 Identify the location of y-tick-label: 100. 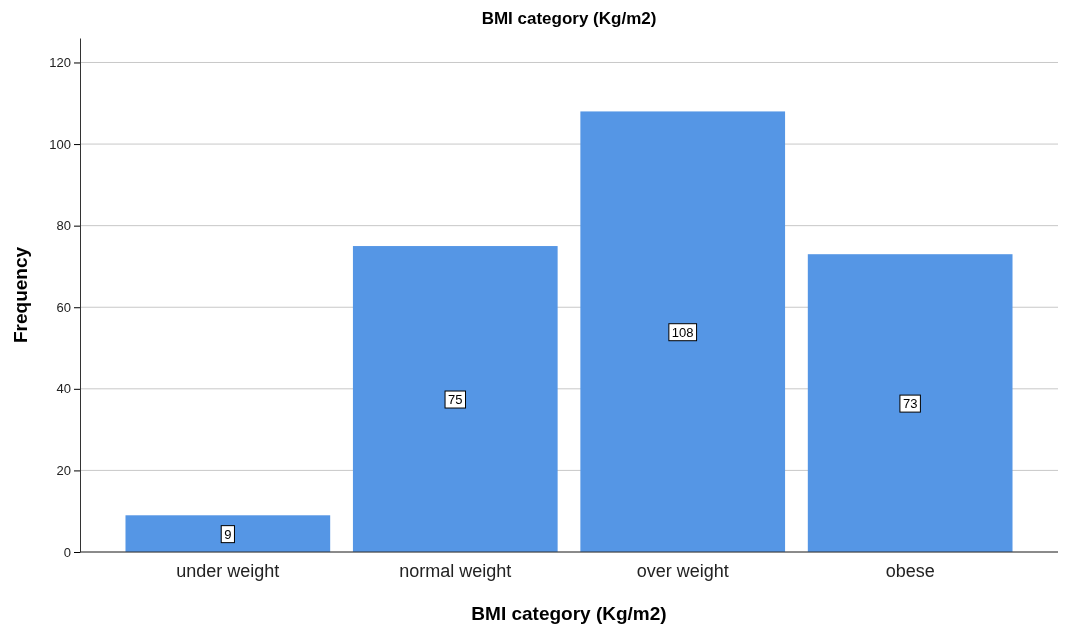
(60, 144).